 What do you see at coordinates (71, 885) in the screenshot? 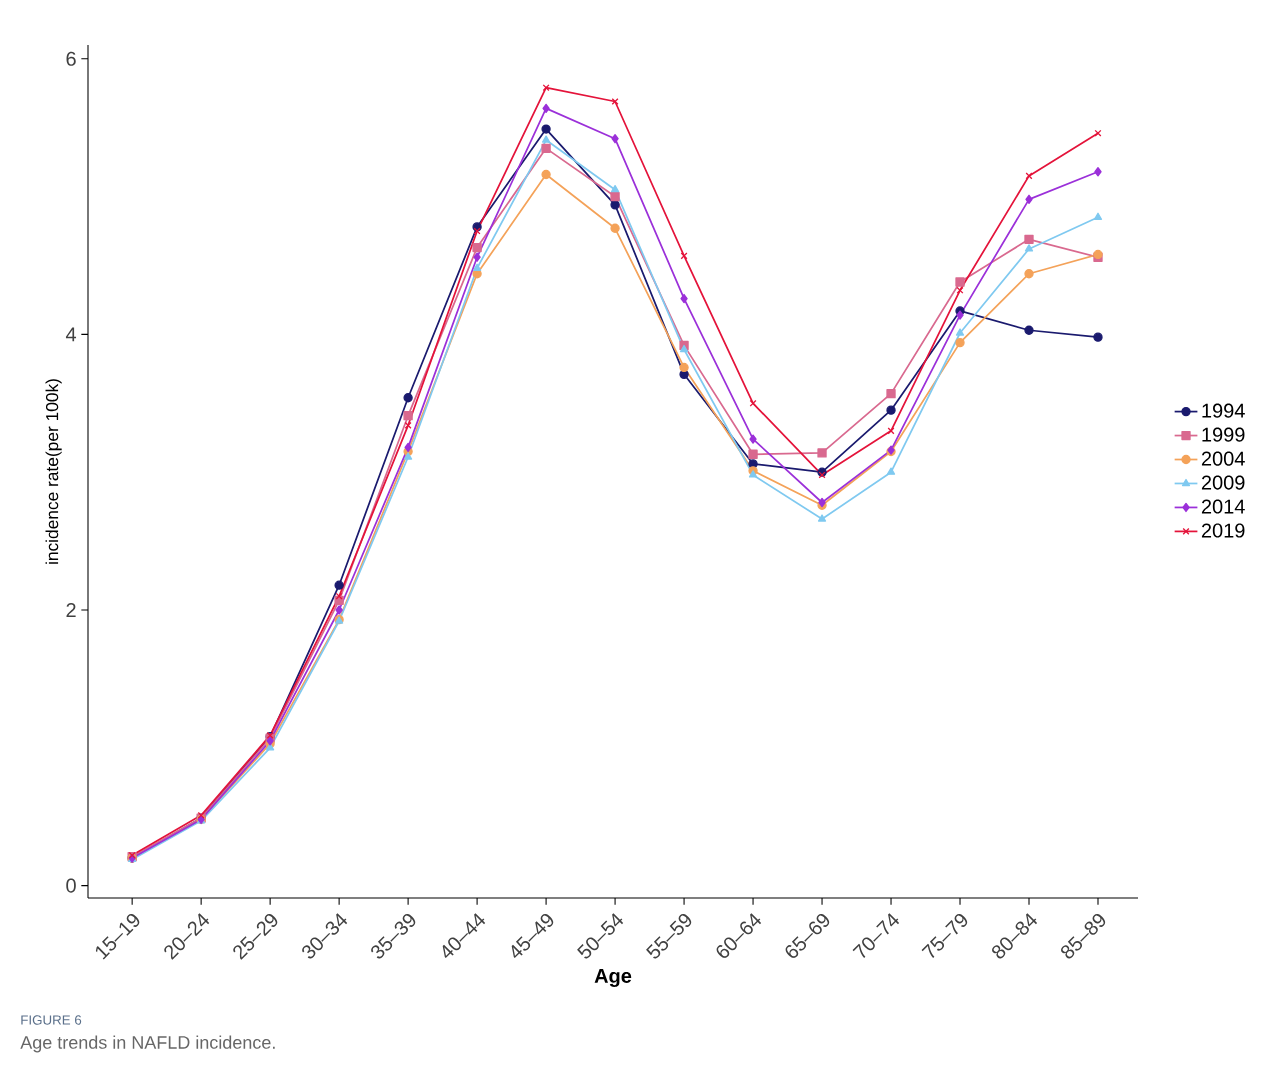
I see `y-tick-label: 0` at bounding box center [71, 885].